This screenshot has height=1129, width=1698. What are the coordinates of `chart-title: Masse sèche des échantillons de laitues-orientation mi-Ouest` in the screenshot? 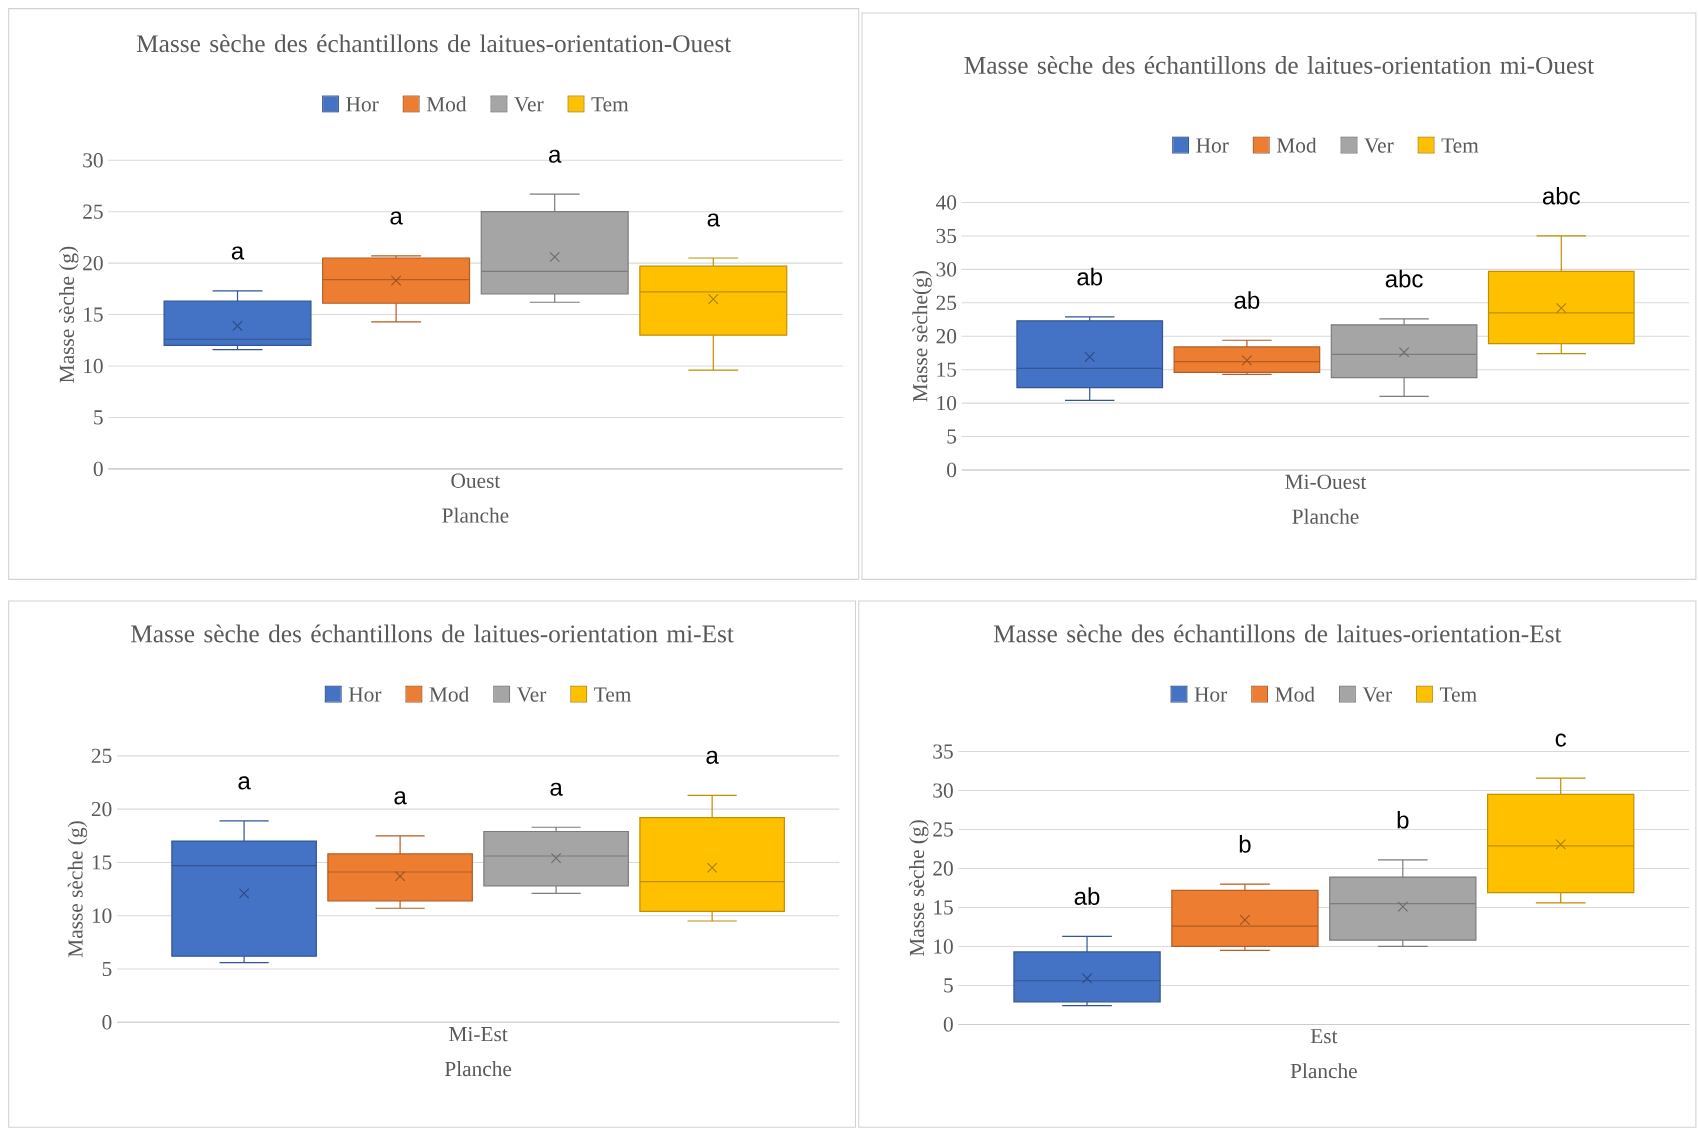 It's located at (1279, 64).